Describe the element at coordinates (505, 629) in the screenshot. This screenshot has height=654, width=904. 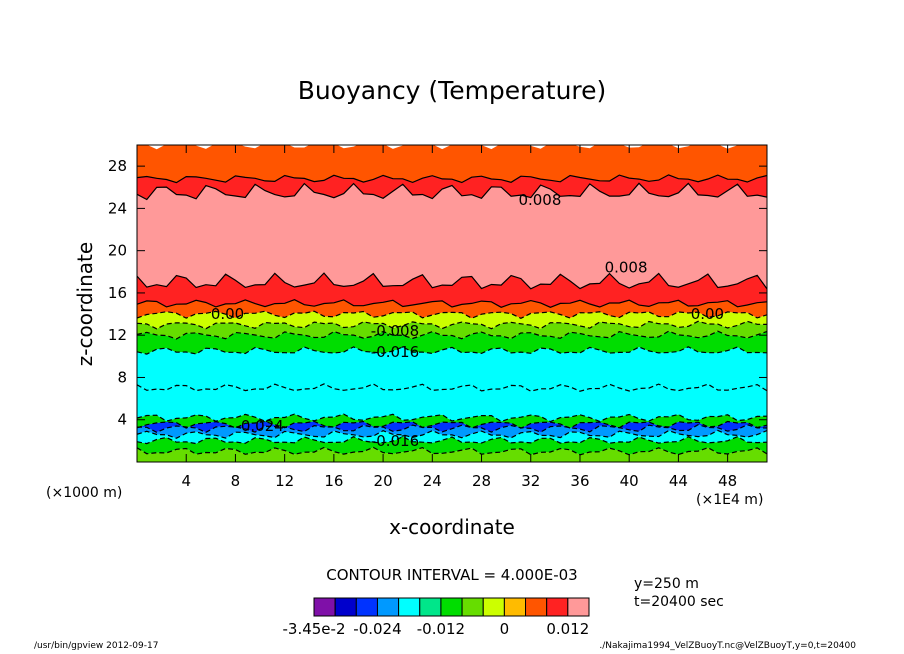
I see `colorbar-tick-label: 0` at that location.